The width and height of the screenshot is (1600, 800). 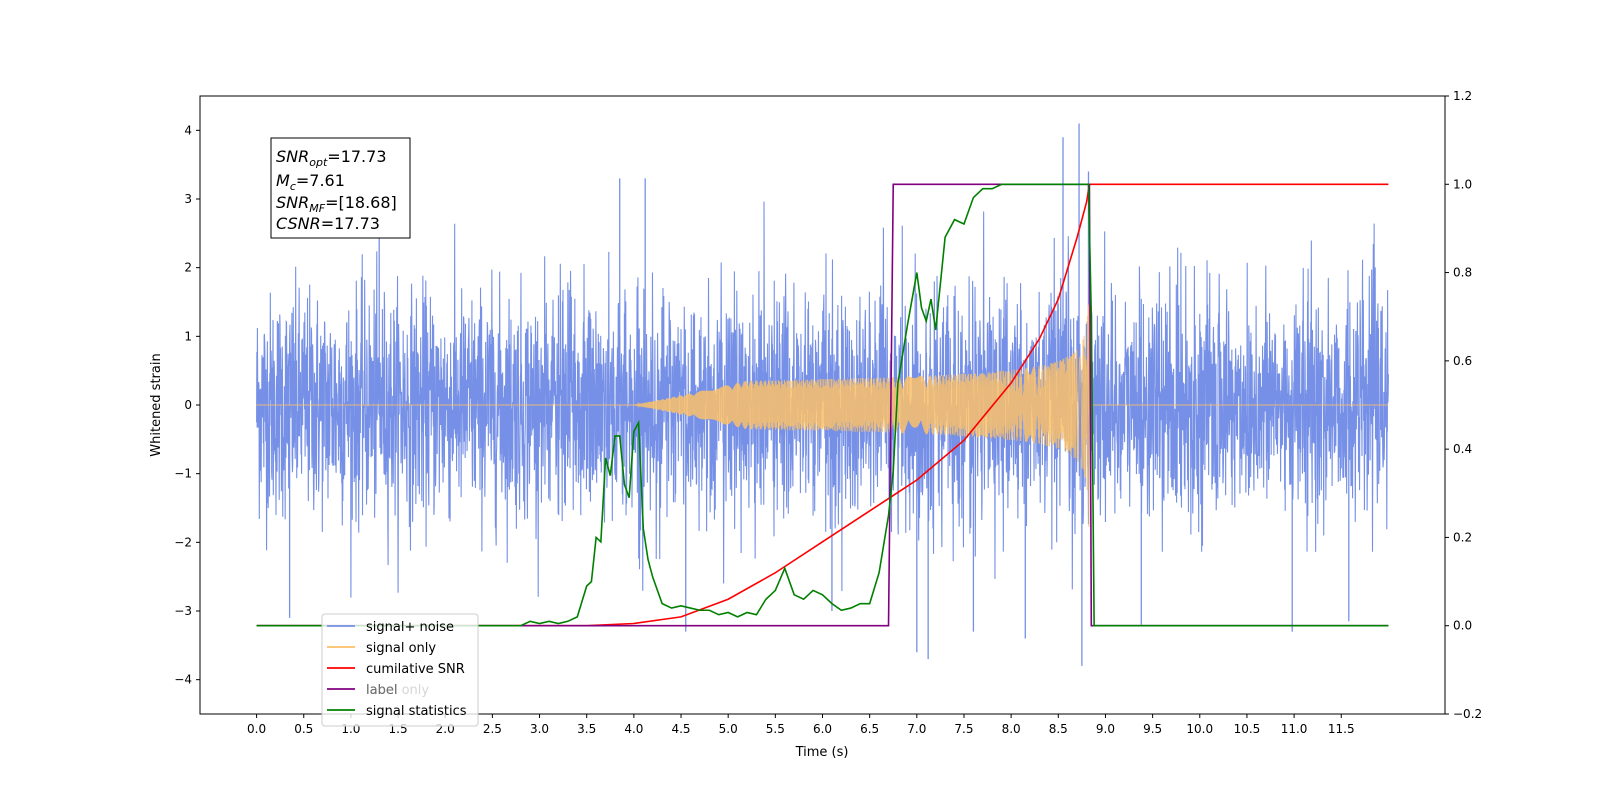 I want to click on y-tick-label: 4, so click(x=188, y=130).